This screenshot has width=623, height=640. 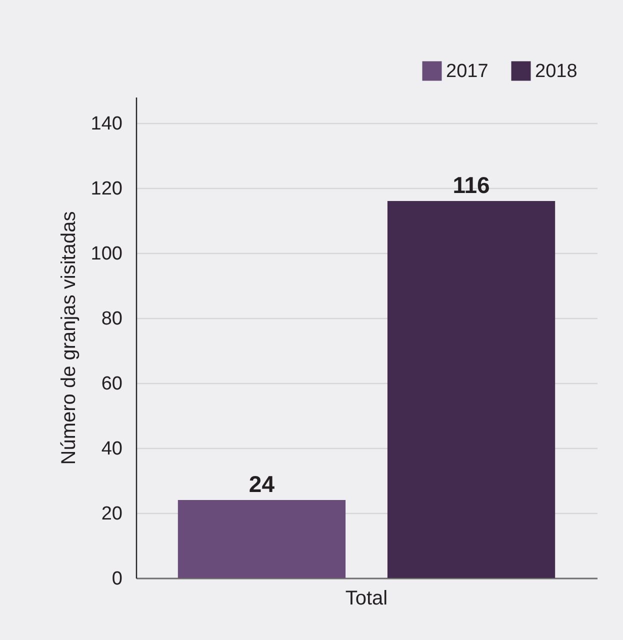 What do you see at coordinates (366, 599) in the screenshot?
I see `x-tick-label: Total` at bounding box center [366, 599].